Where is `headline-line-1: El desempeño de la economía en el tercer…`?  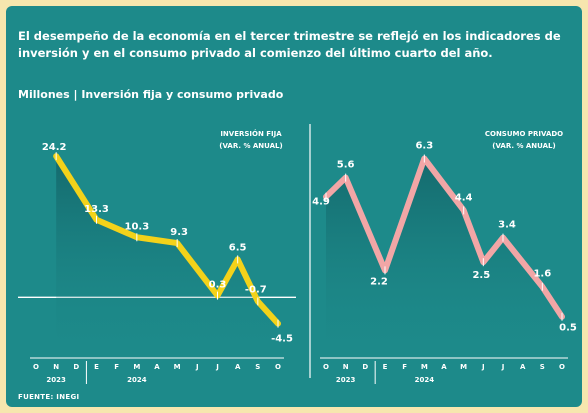 headline-line-1: El desempeño de la economía en el tercer… is located at coordinates (289, 36).